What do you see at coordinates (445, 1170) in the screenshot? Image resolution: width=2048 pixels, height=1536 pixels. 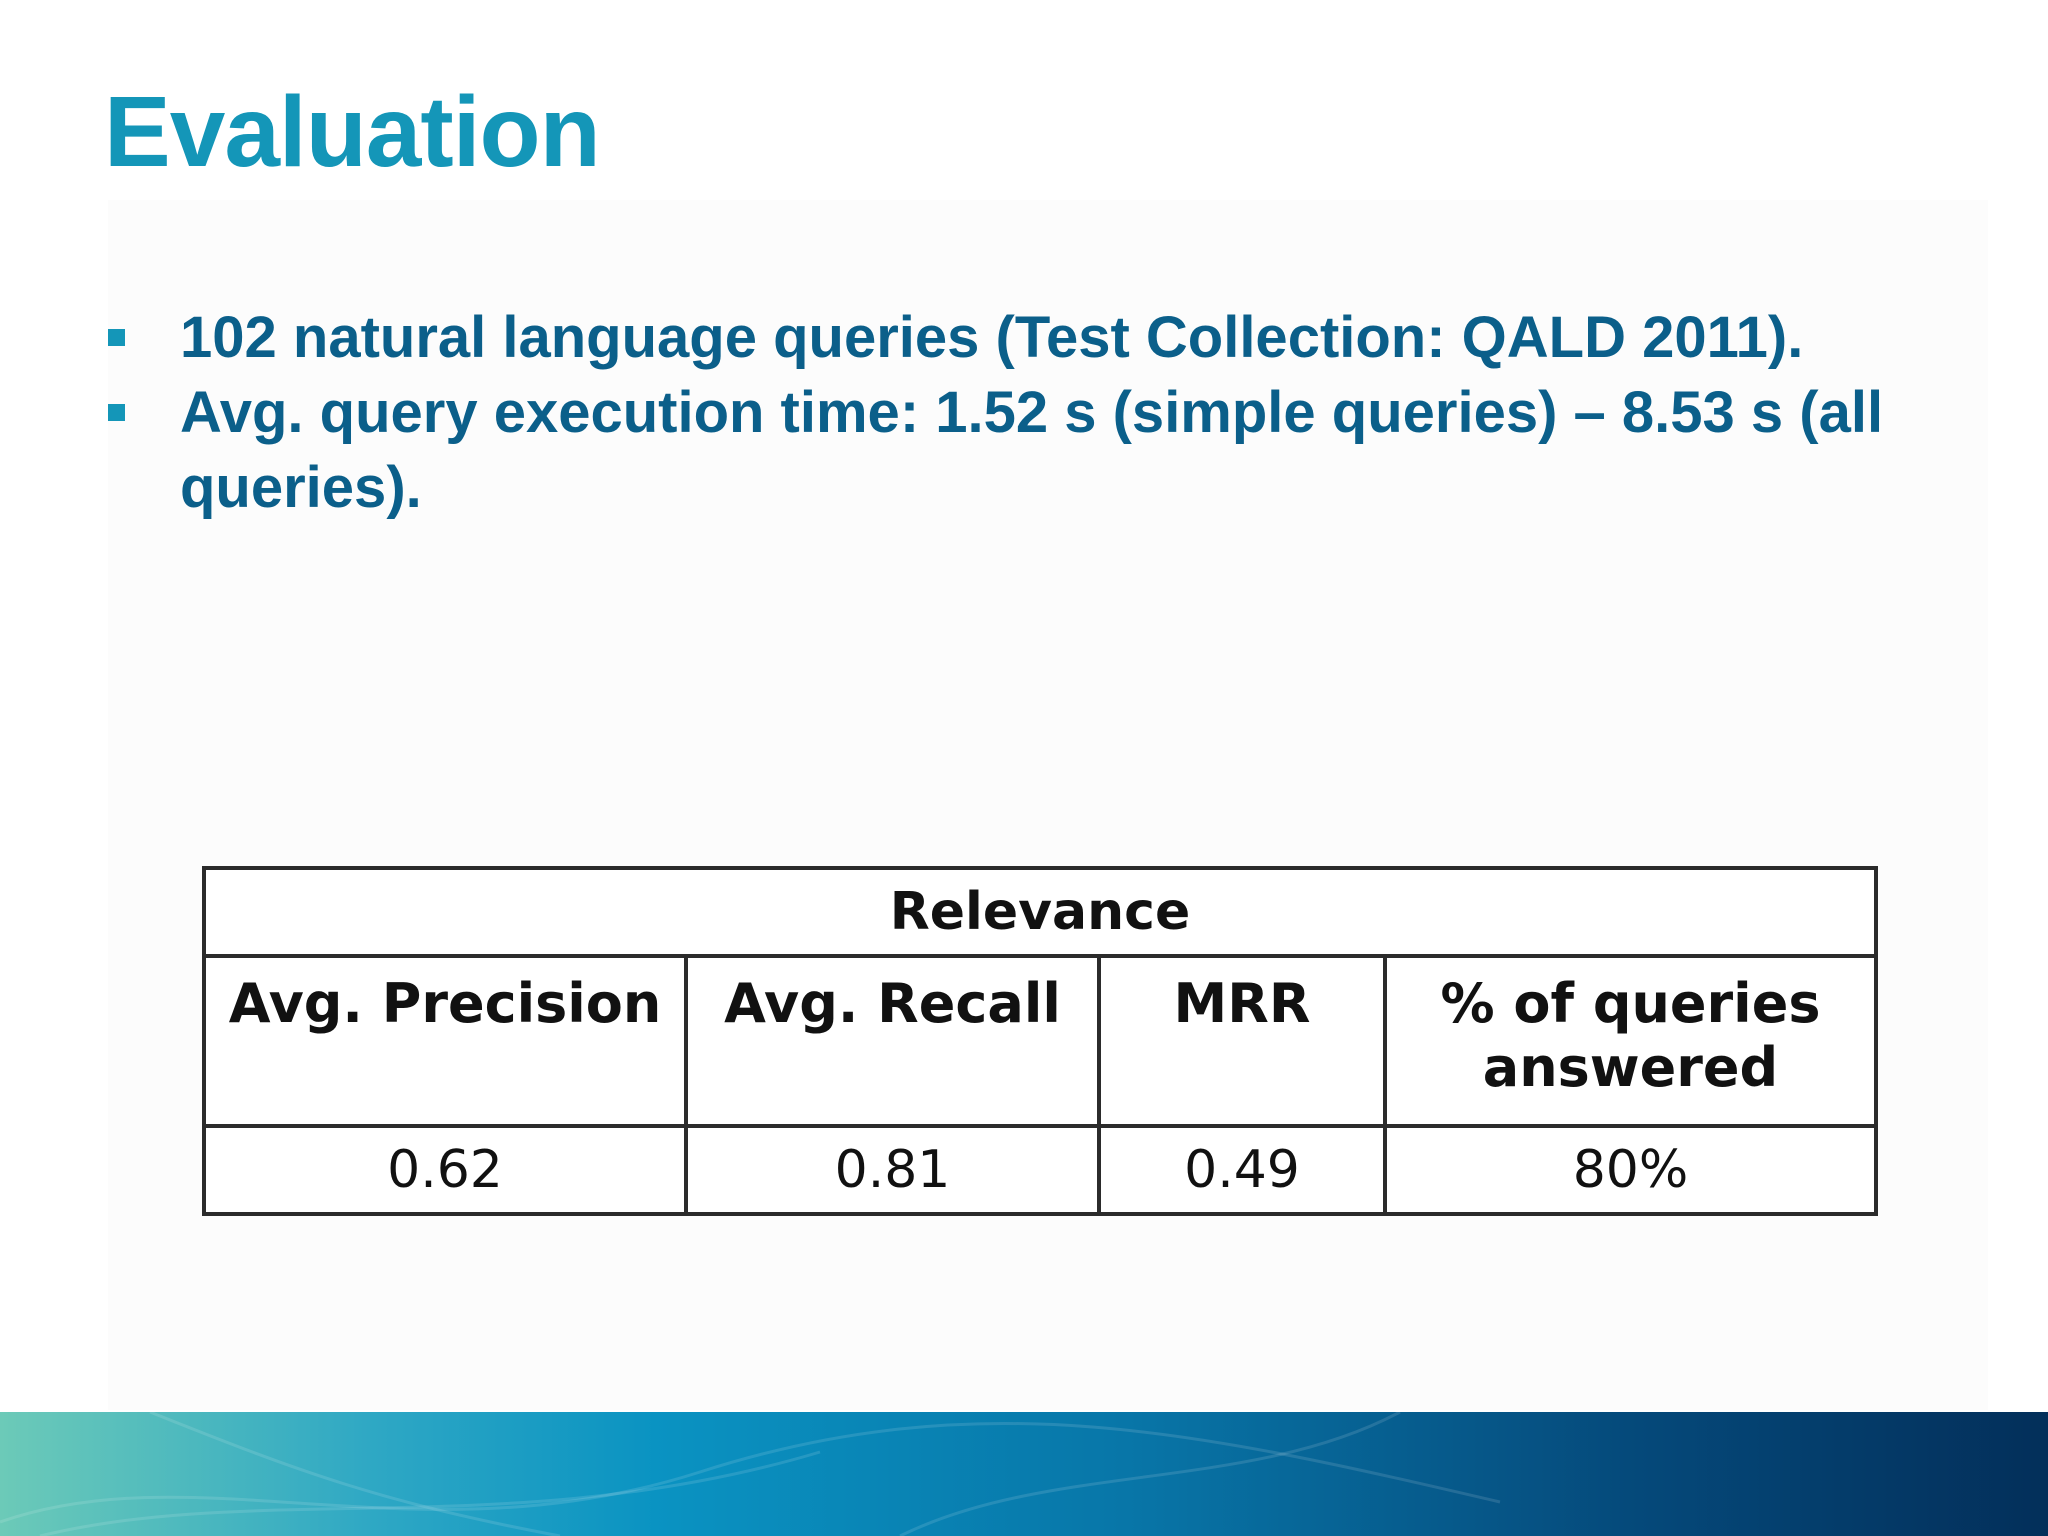 I see `value-avg-precision: 0.62` at bounding box center [445, 1170].